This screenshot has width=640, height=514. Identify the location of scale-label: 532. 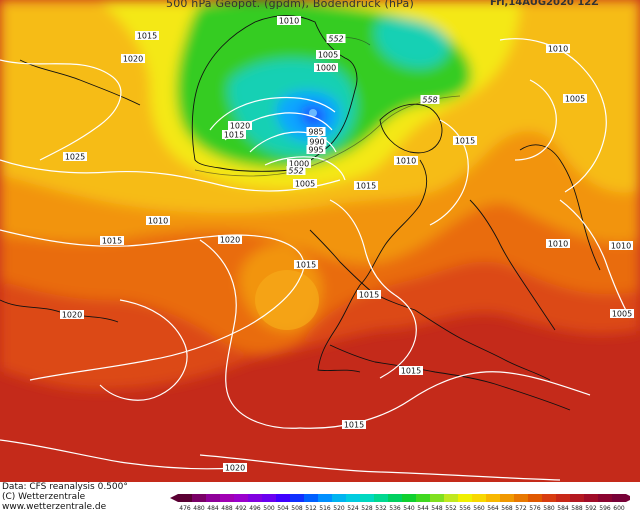
(381, 508).